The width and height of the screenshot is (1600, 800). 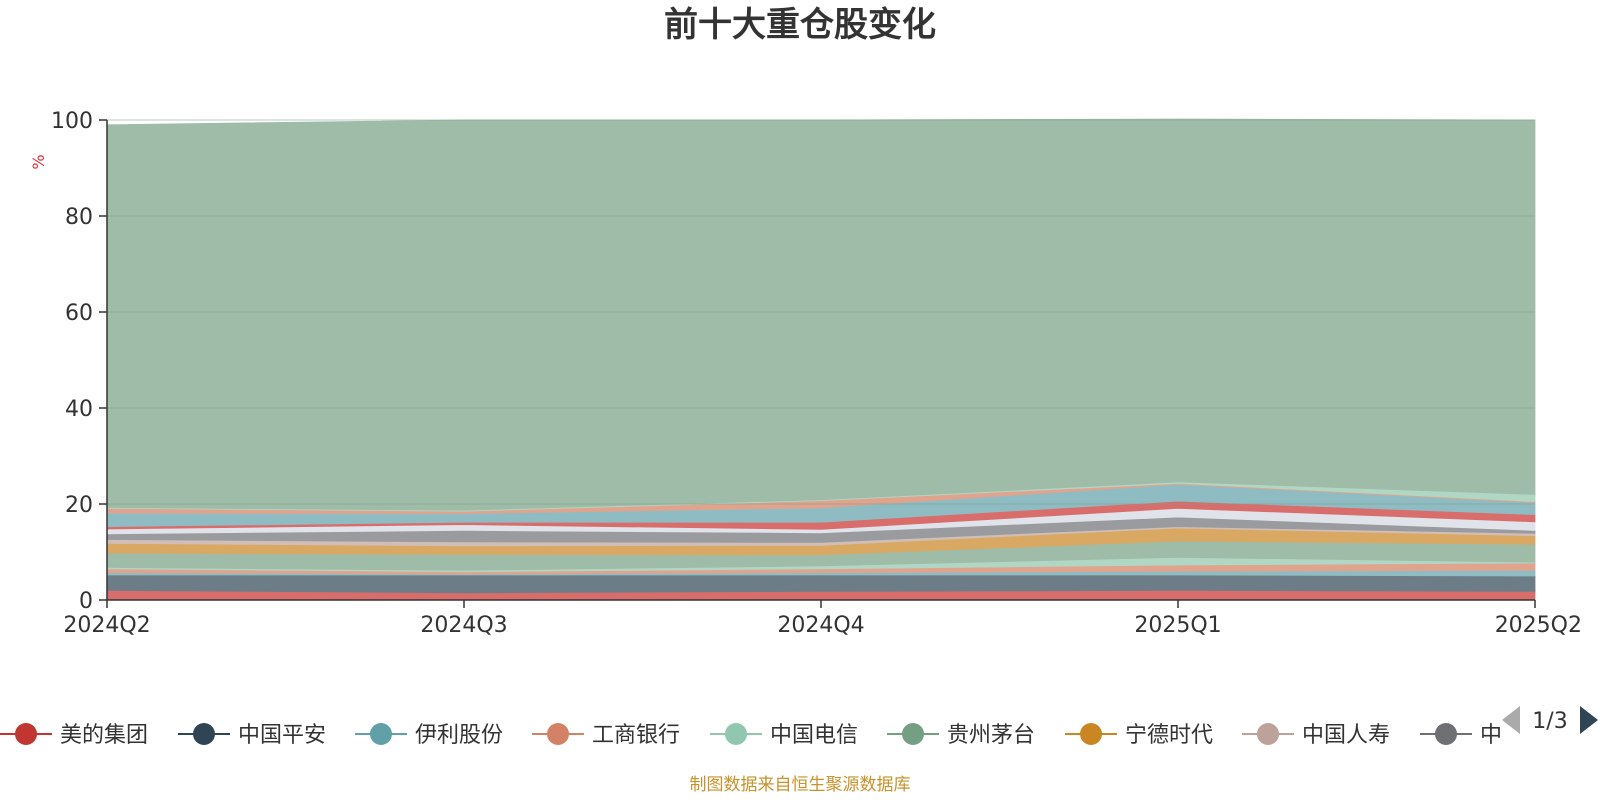 I want to click on x-tick-label: 2024Q2, so click(x=106, y=625).